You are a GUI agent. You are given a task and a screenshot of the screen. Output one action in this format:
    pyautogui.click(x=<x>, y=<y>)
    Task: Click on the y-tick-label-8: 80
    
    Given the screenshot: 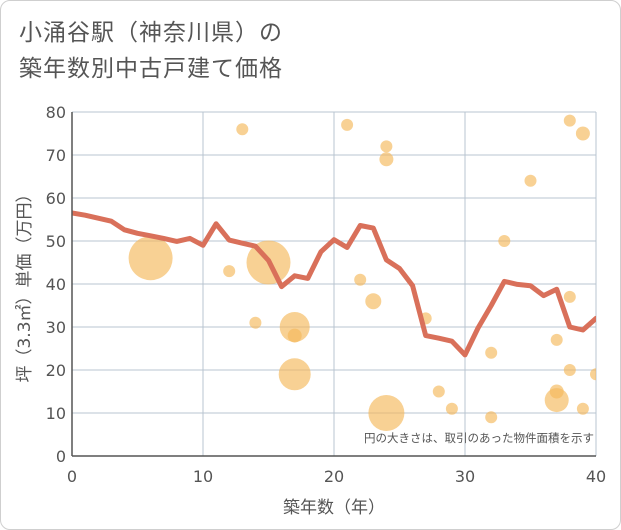 What is the action you would take?
    pyautogui.click(x=56, y=112)
    